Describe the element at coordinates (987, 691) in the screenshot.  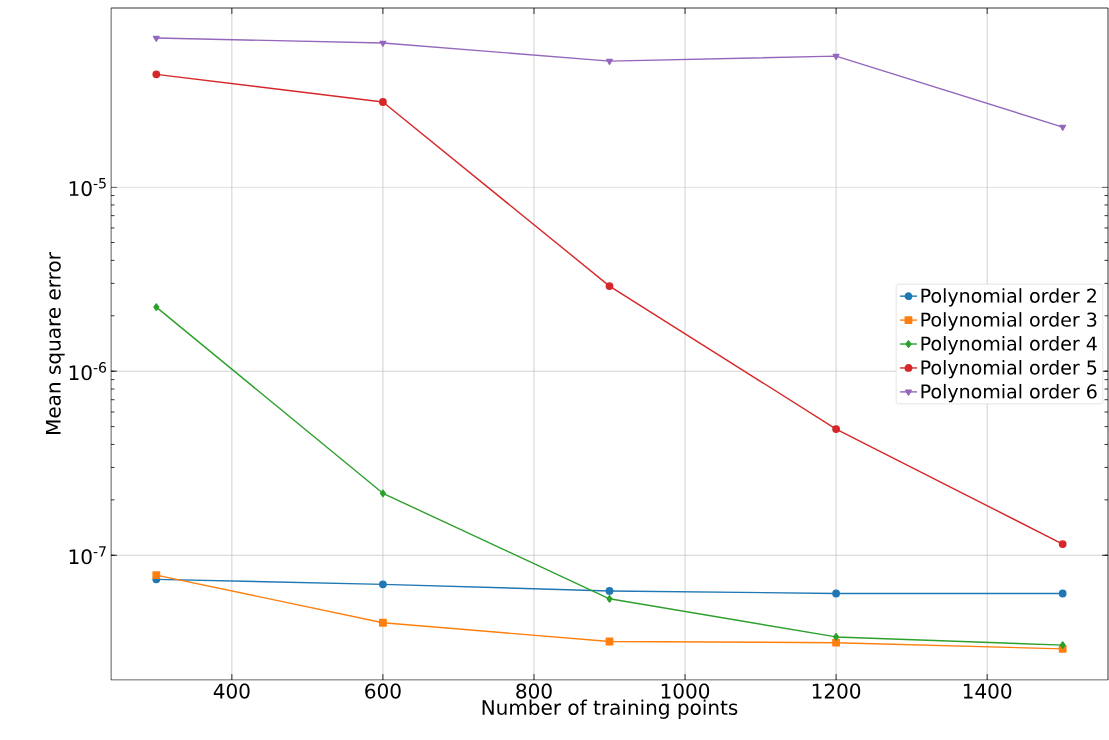
I see `x-tick-label: 1400` at that location.